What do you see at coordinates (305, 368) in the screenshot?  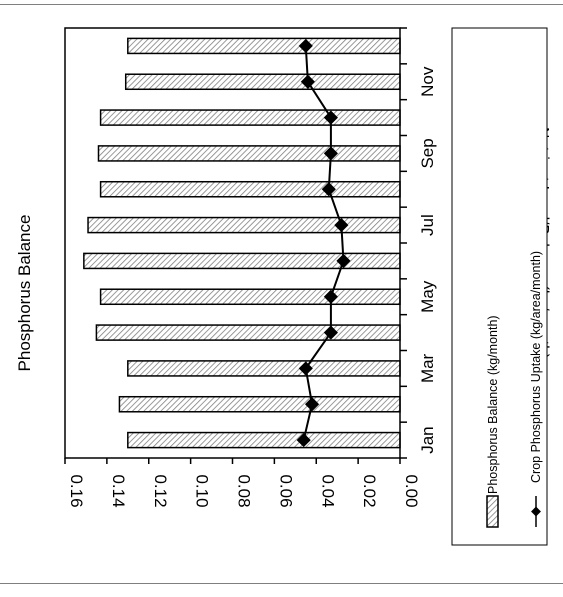 I see `uptake-marker-mar` at bounding box center [305, 368].